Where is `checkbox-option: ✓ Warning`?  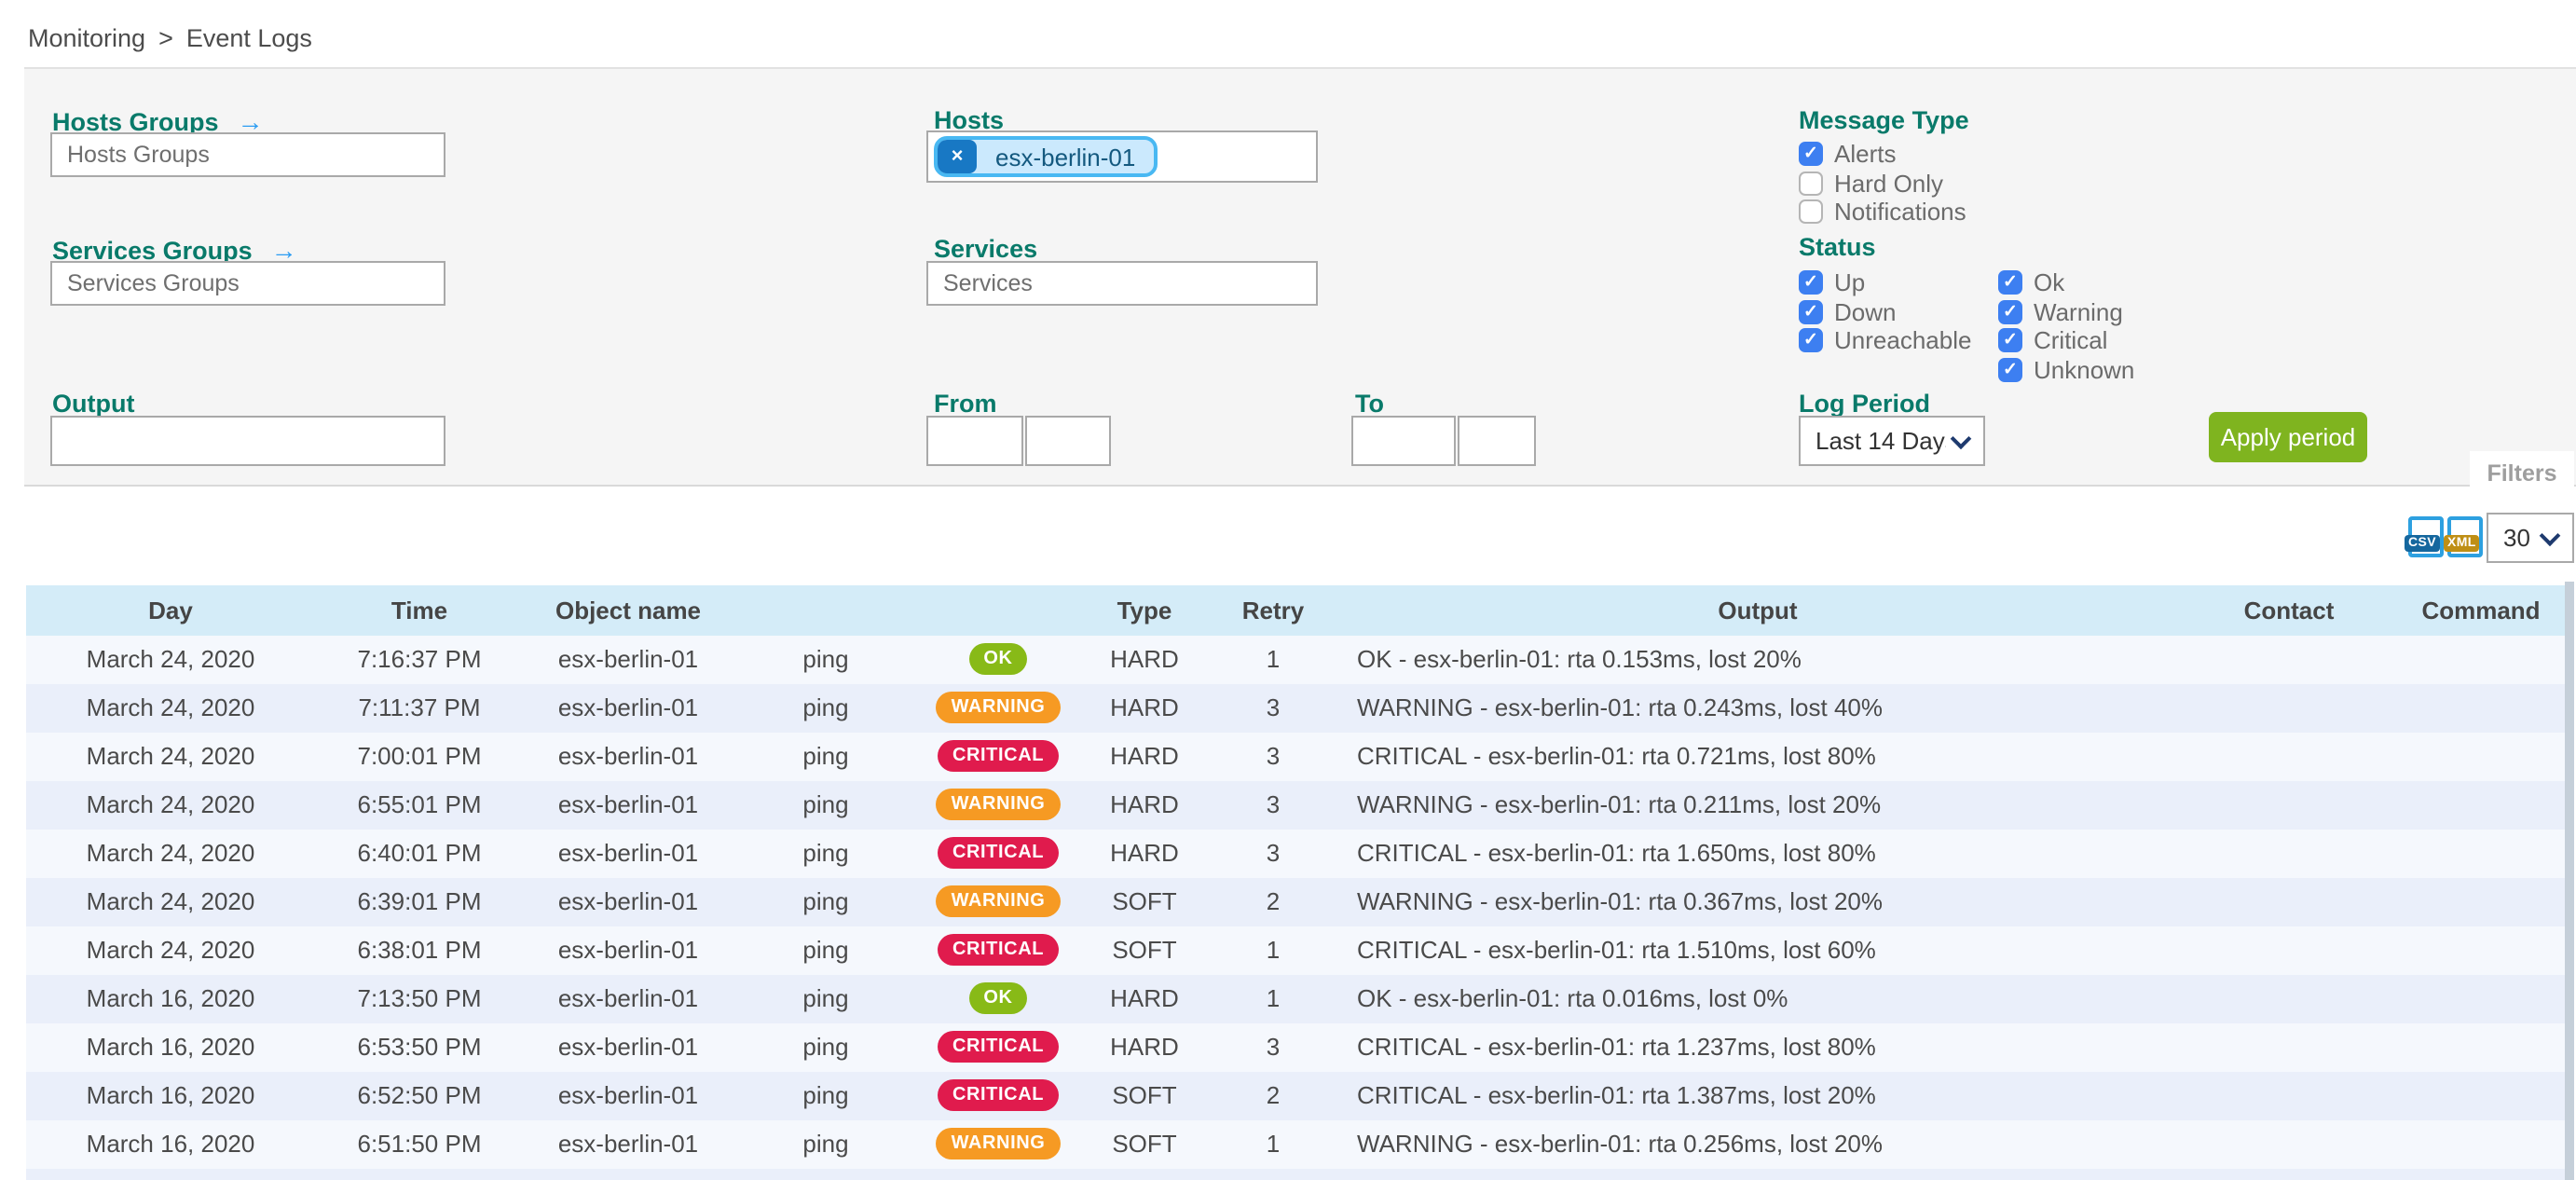 checkbox-option: ✓ Warning is located at coordinates (2066, 312).